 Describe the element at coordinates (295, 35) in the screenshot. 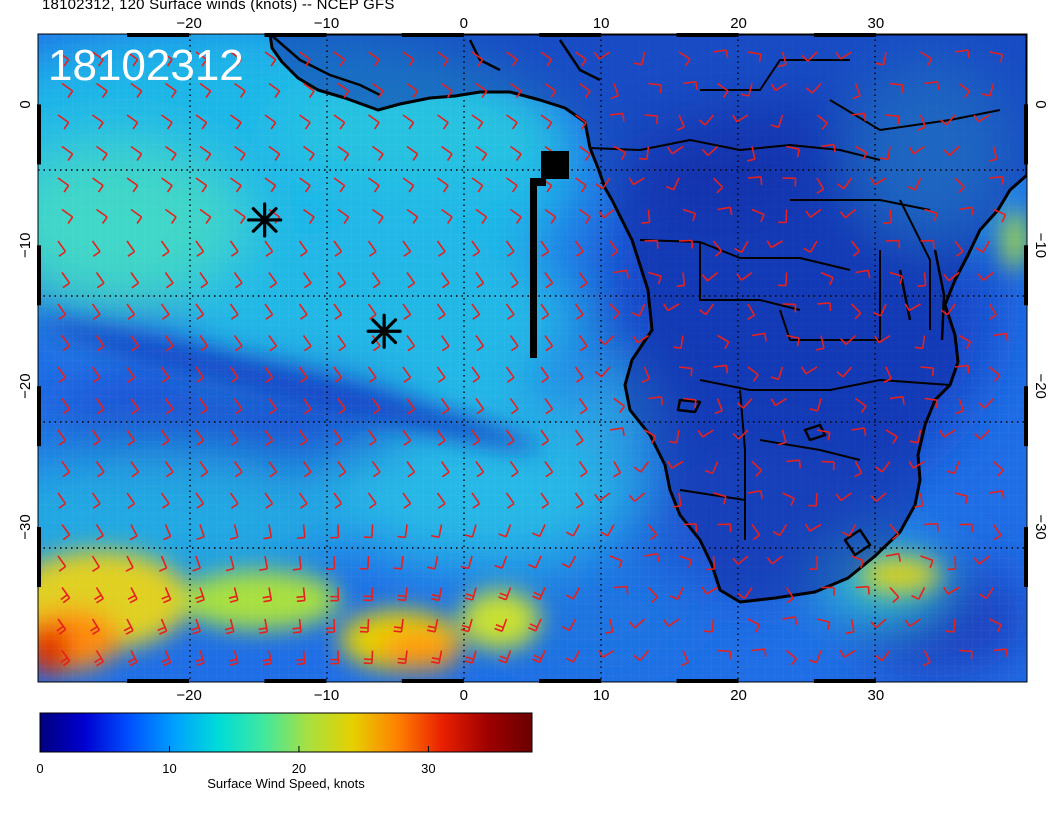

I see `frame-tick-top` at that location.